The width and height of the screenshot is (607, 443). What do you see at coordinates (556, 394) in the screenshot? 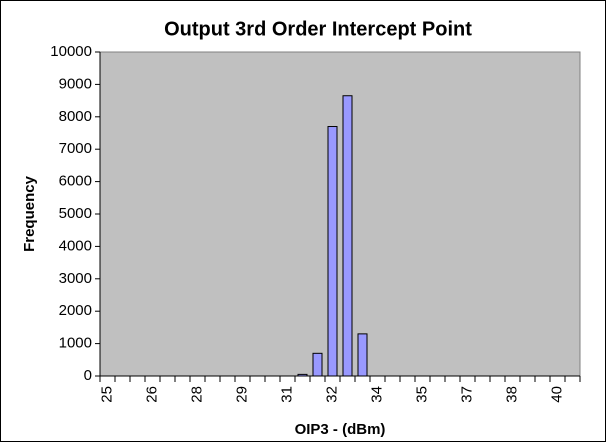
I see `x-tick-label: 40` at bounding box center [556, 394].